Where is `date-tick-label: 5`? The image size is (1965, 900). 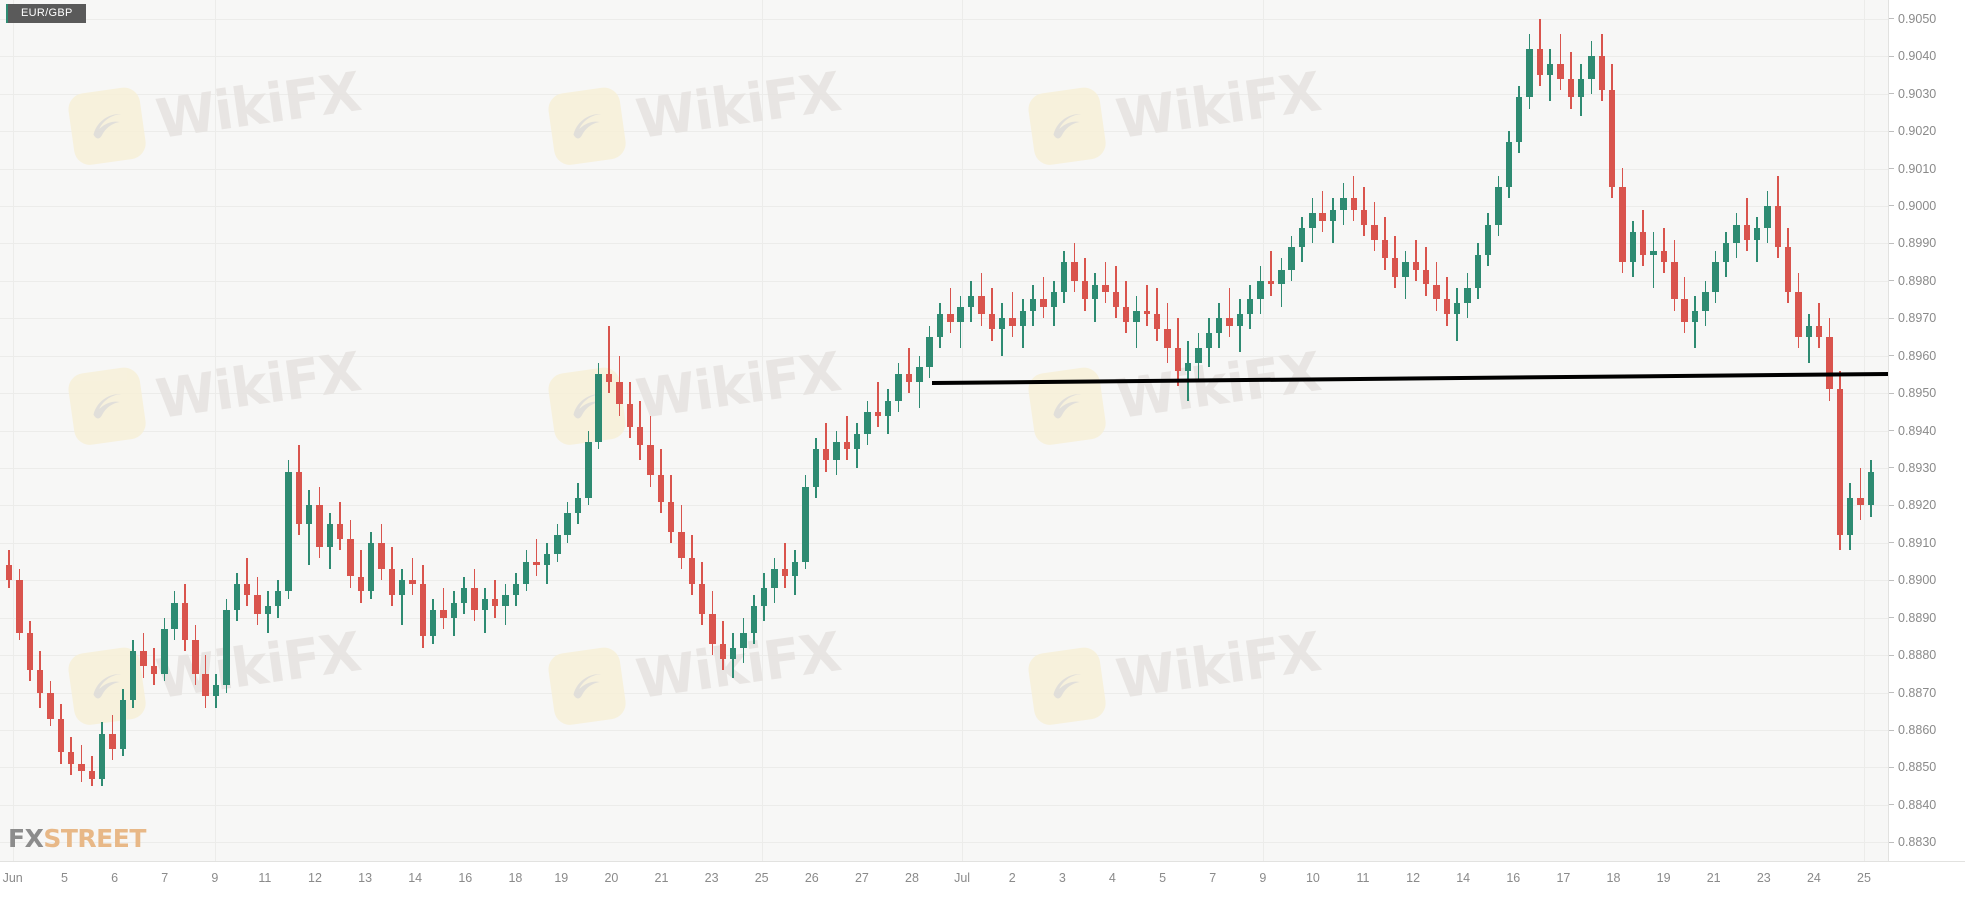
date-tick-label: 5 is located at coordinates (1163, 878).